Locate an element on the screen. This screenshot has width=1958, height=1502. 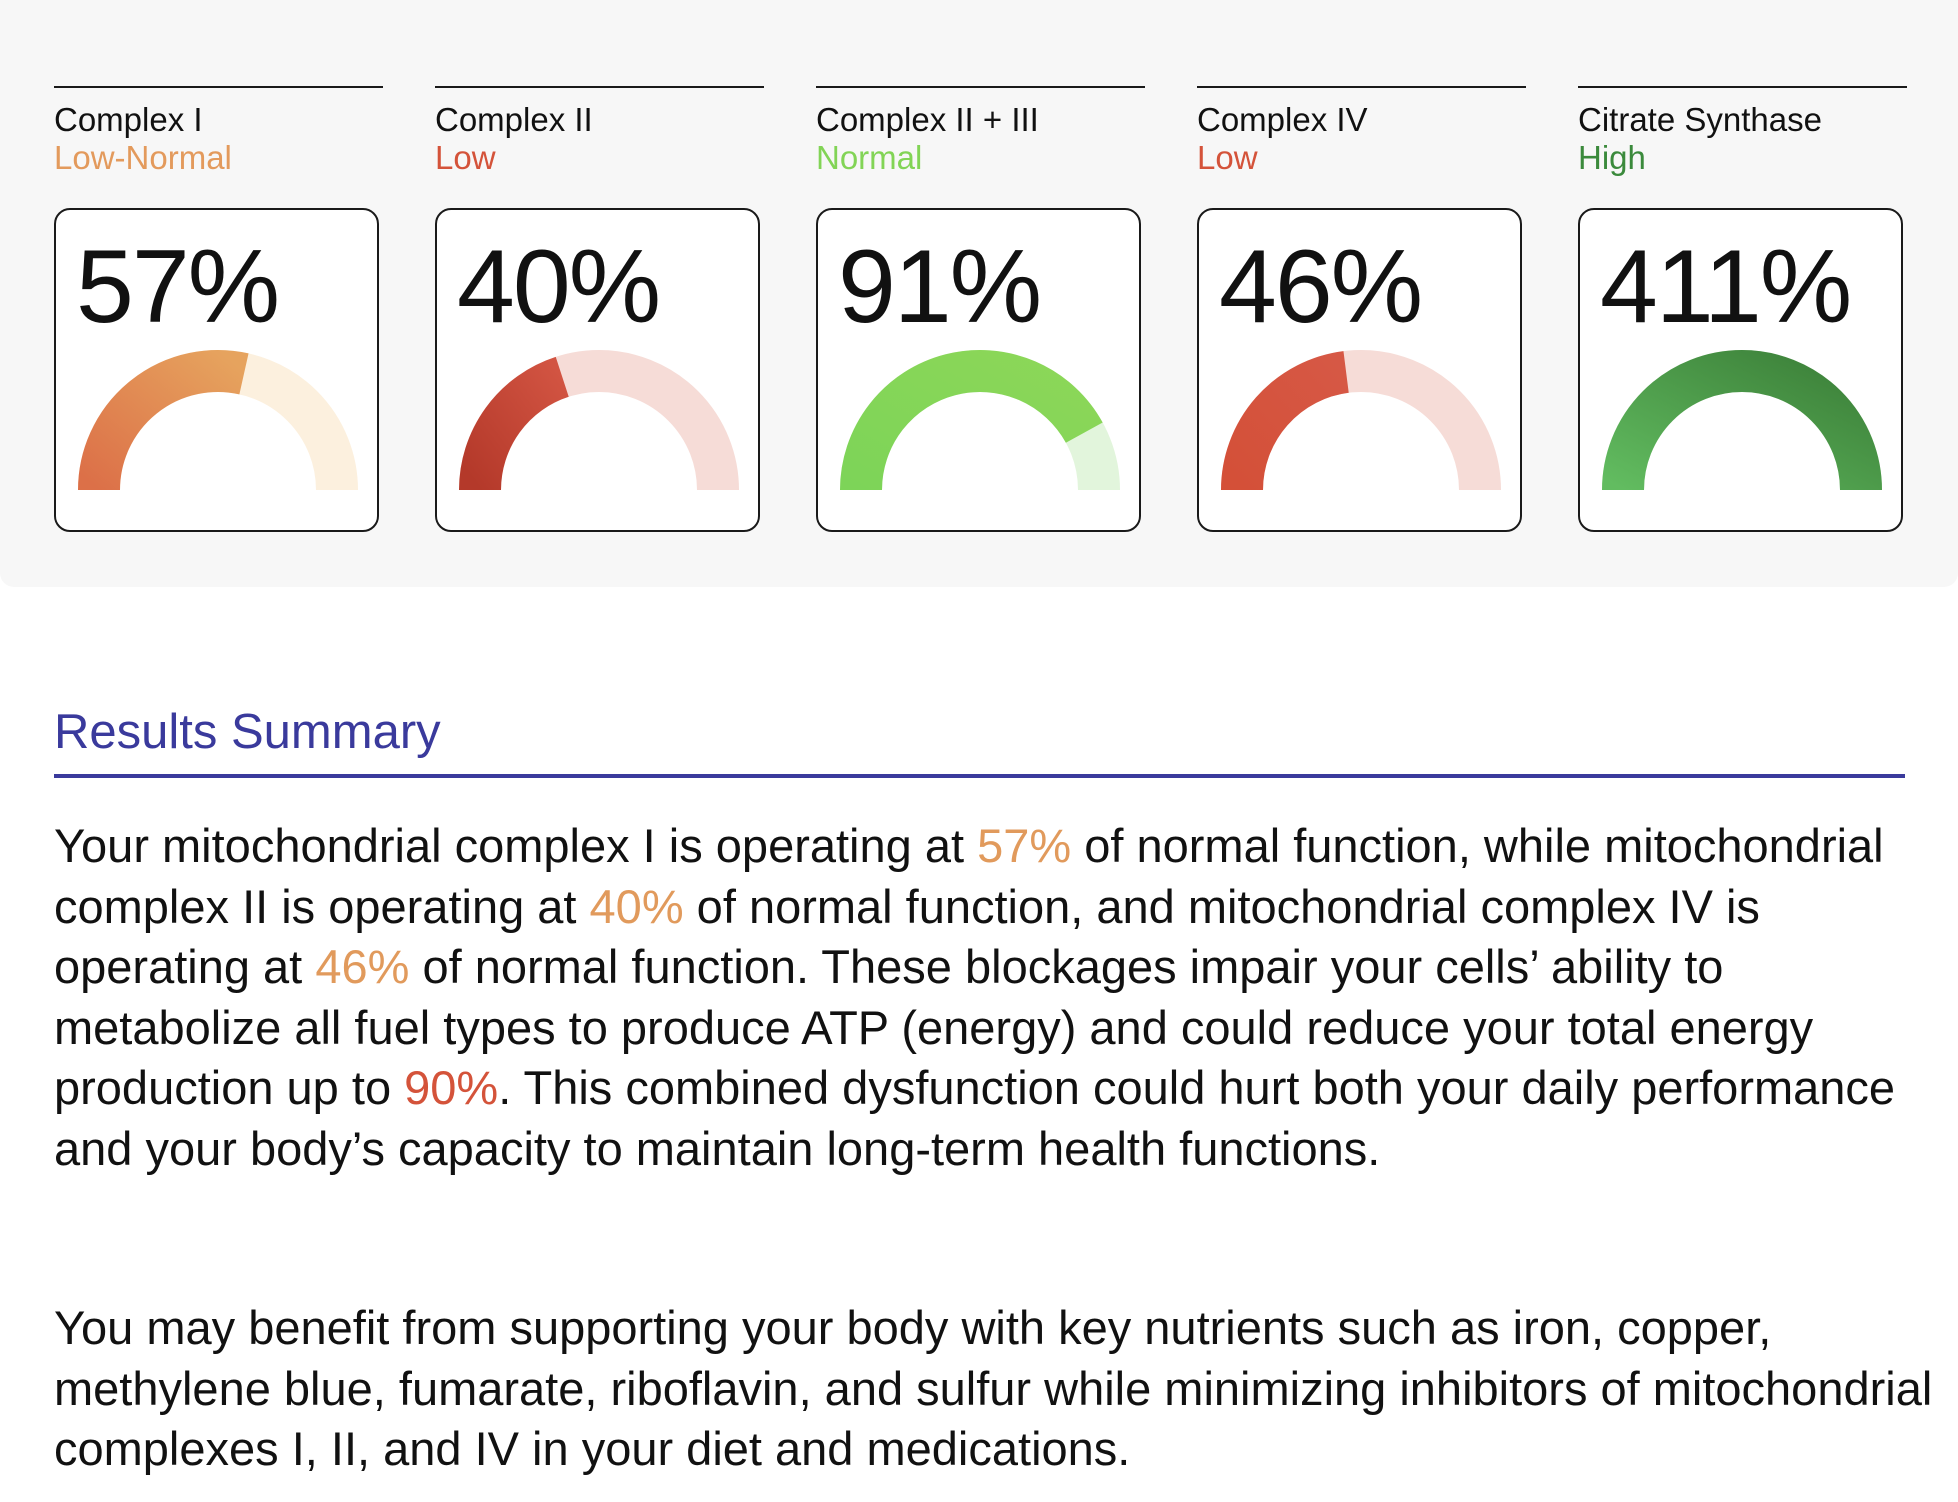
metric-complex-ii-header: Complex II Low is located at coordinates (599, 131).